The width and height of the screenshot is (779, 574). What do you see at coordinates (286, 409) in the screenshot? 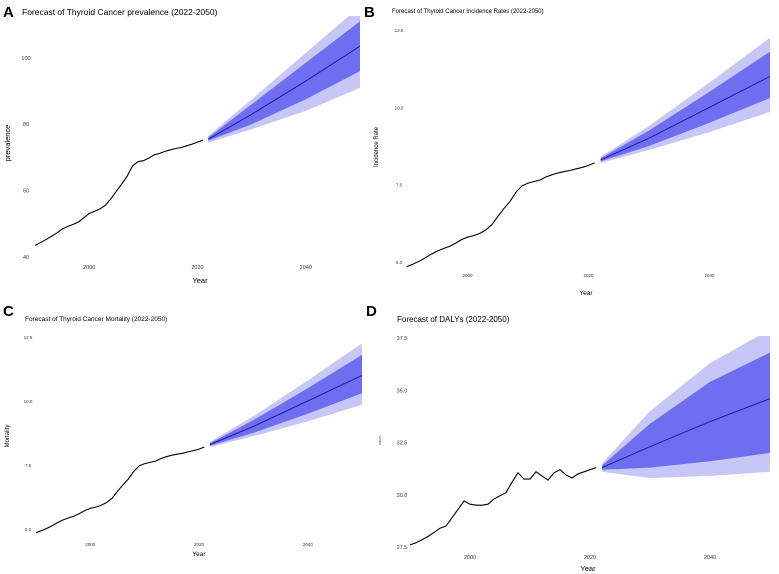
I see `panel-c-forecast-line` at bounding box center [286, 409].